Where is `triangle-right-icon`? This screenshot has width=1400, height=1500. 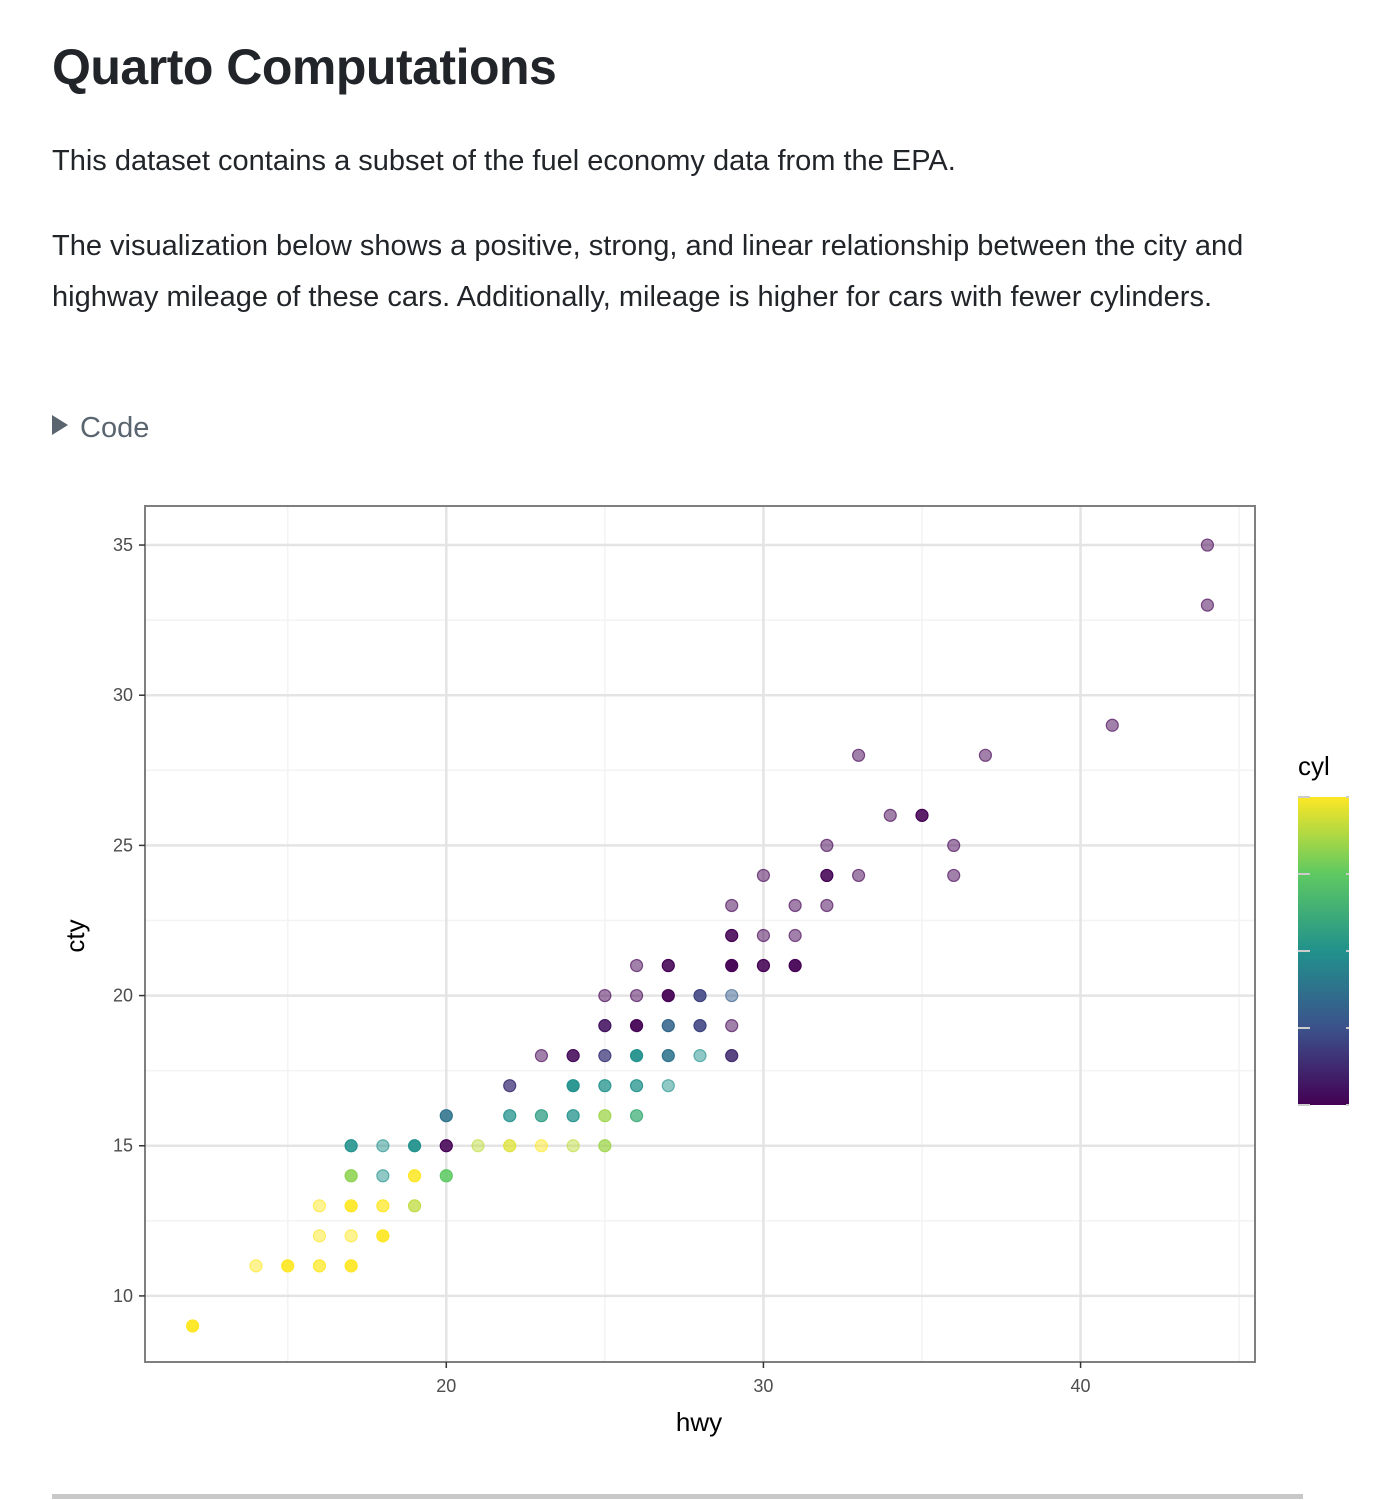
triangle-right-icon is located at coordinates (60, 425).